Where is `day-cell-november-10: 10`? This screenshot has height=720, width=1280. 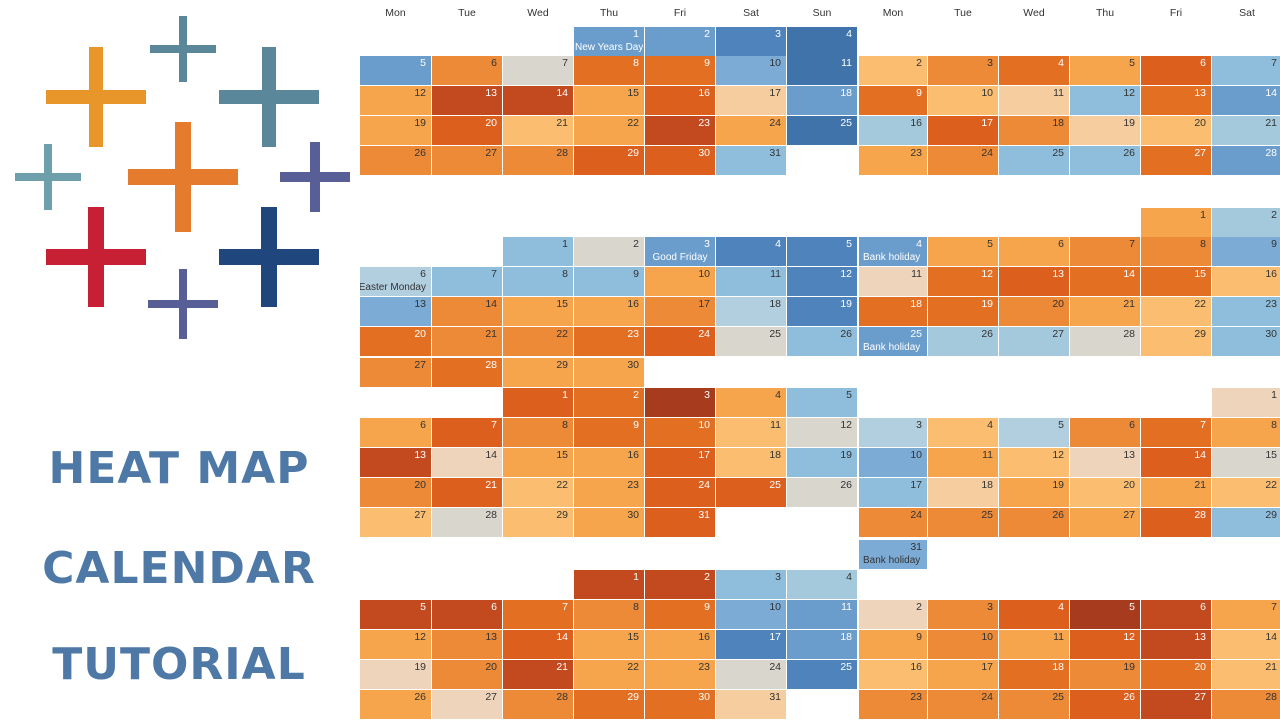 day-cell-november-10: 10 is located at coordinates (963, 644).